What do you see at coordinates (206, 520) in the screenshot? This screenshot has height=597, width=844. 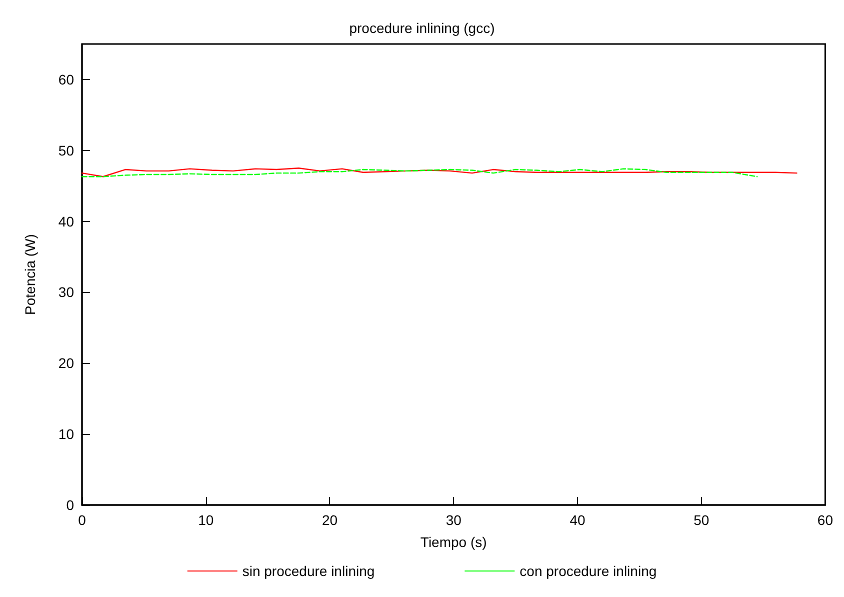 I see `x-tick-label: 10` at bounding box center [206, 520].